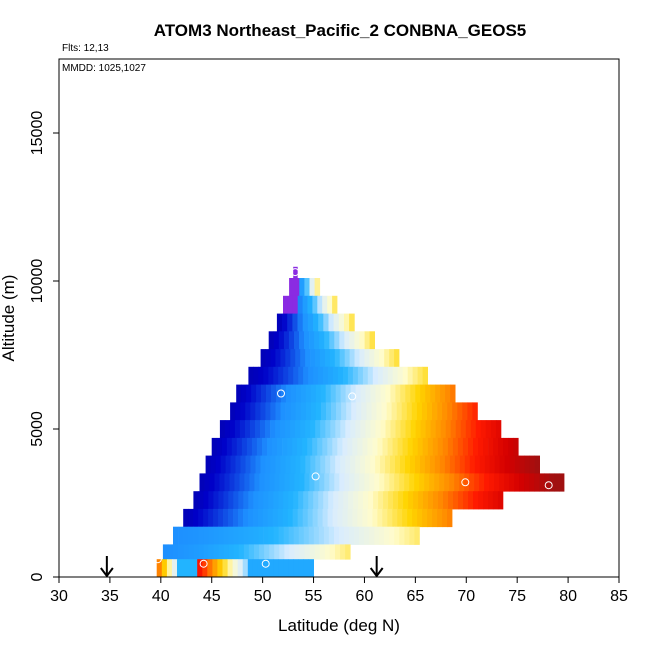 Image resolution: width=650 pixels, height=650 pixels. I want to click on dates-note: MMDD: 1025,1027, so click(104, 68).